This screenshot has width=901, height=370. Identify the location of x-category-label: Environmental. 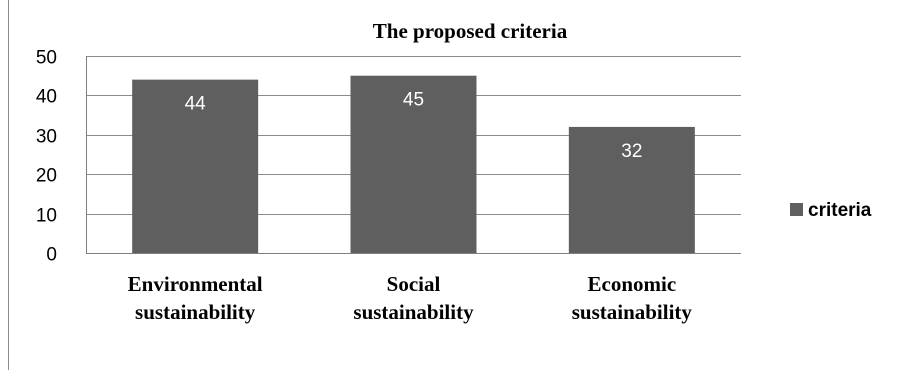
(195, 284).